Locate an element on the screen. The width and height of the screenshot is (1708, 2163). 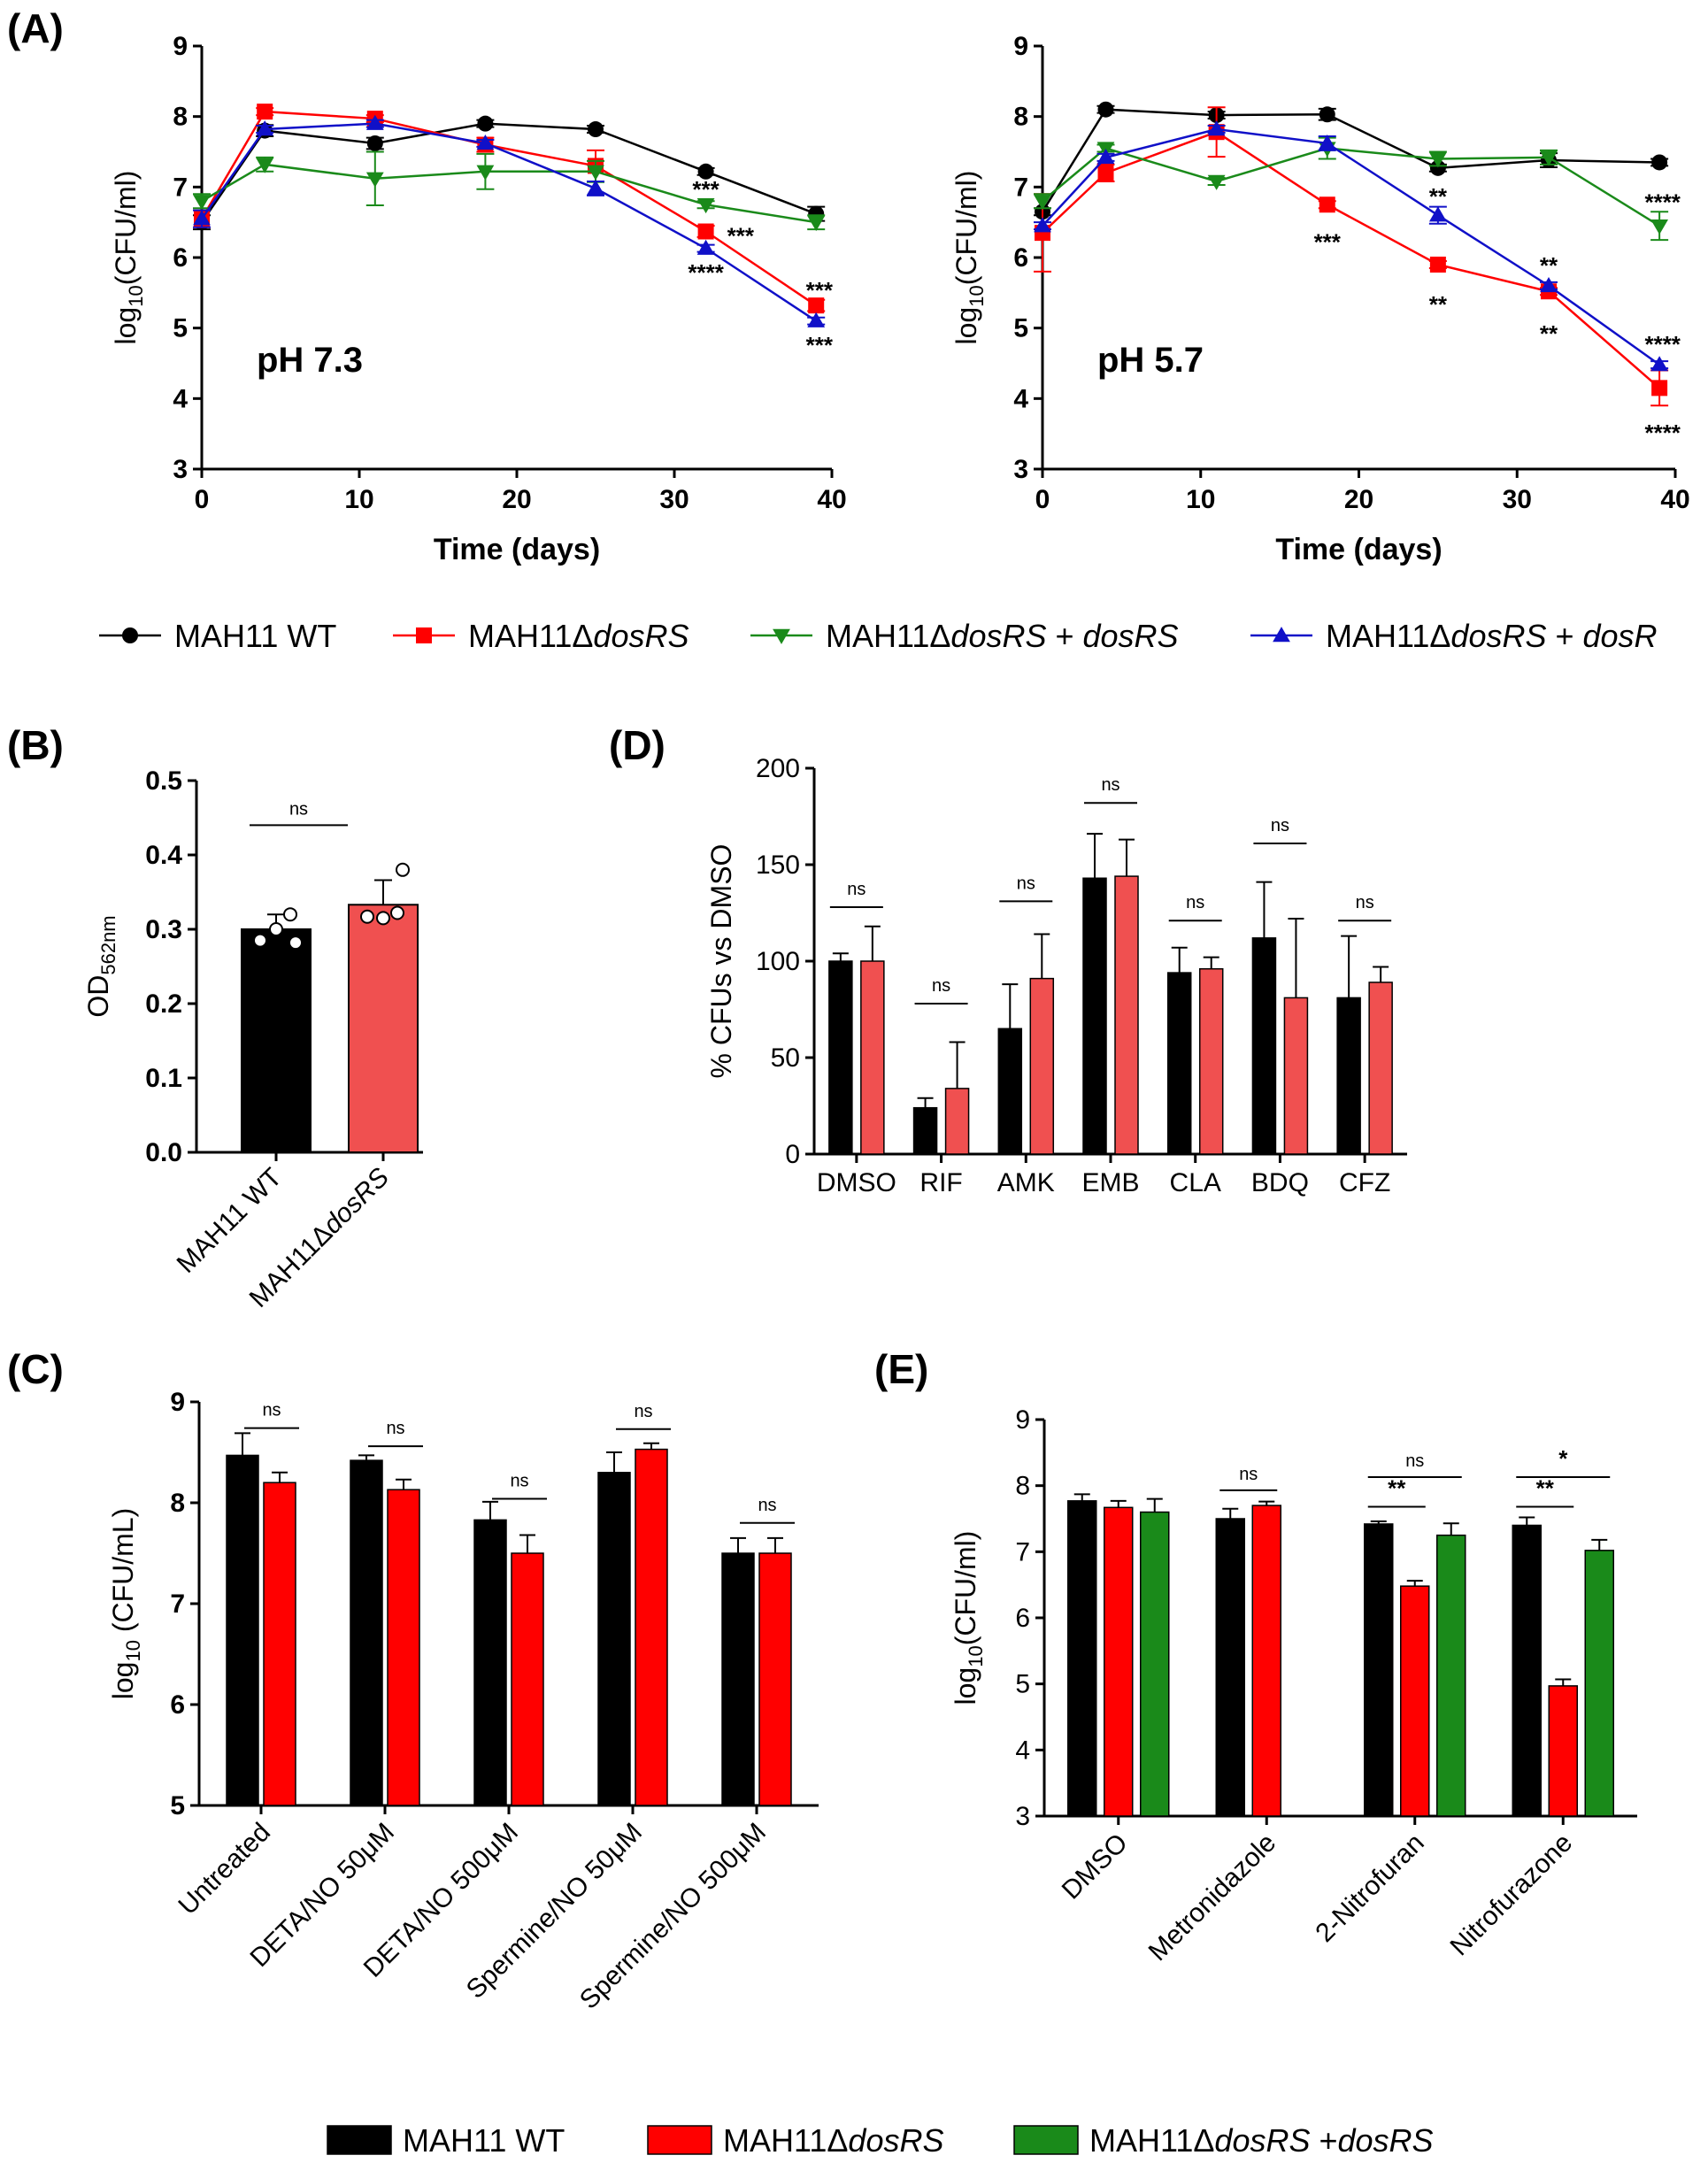
panel-b-y-tick-label: 0.4 is located at coordinates (163, 855).